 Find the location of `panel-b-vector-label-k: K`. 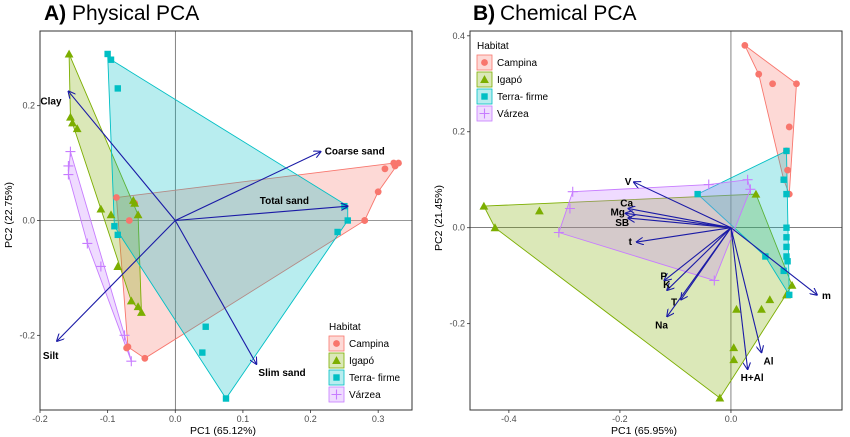

panel-b-vector-label-k: K is located at coordinates (667, 285).